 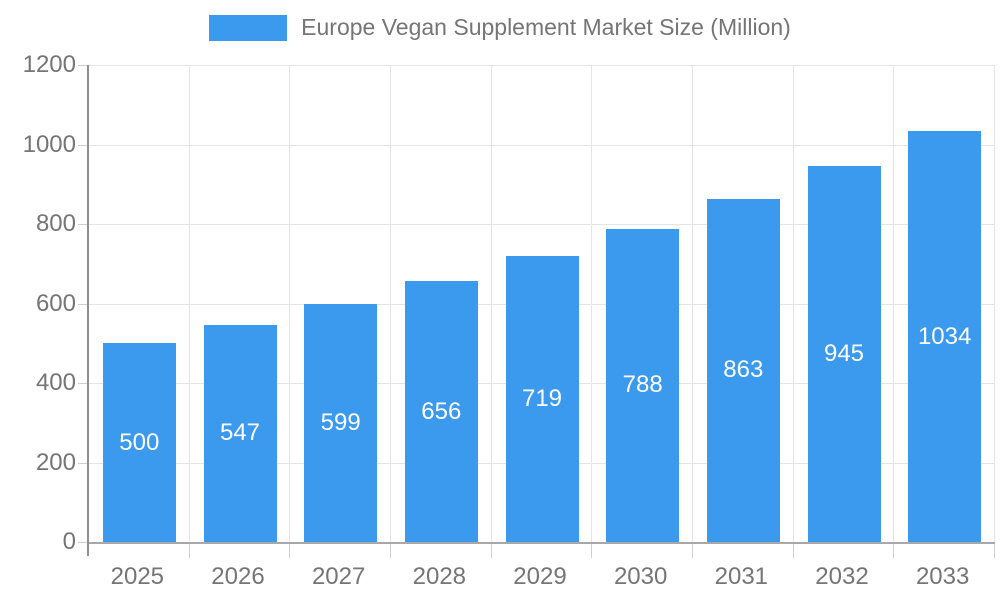 I want to click on y-tick-label: 1200, so click(x=49, y=64).